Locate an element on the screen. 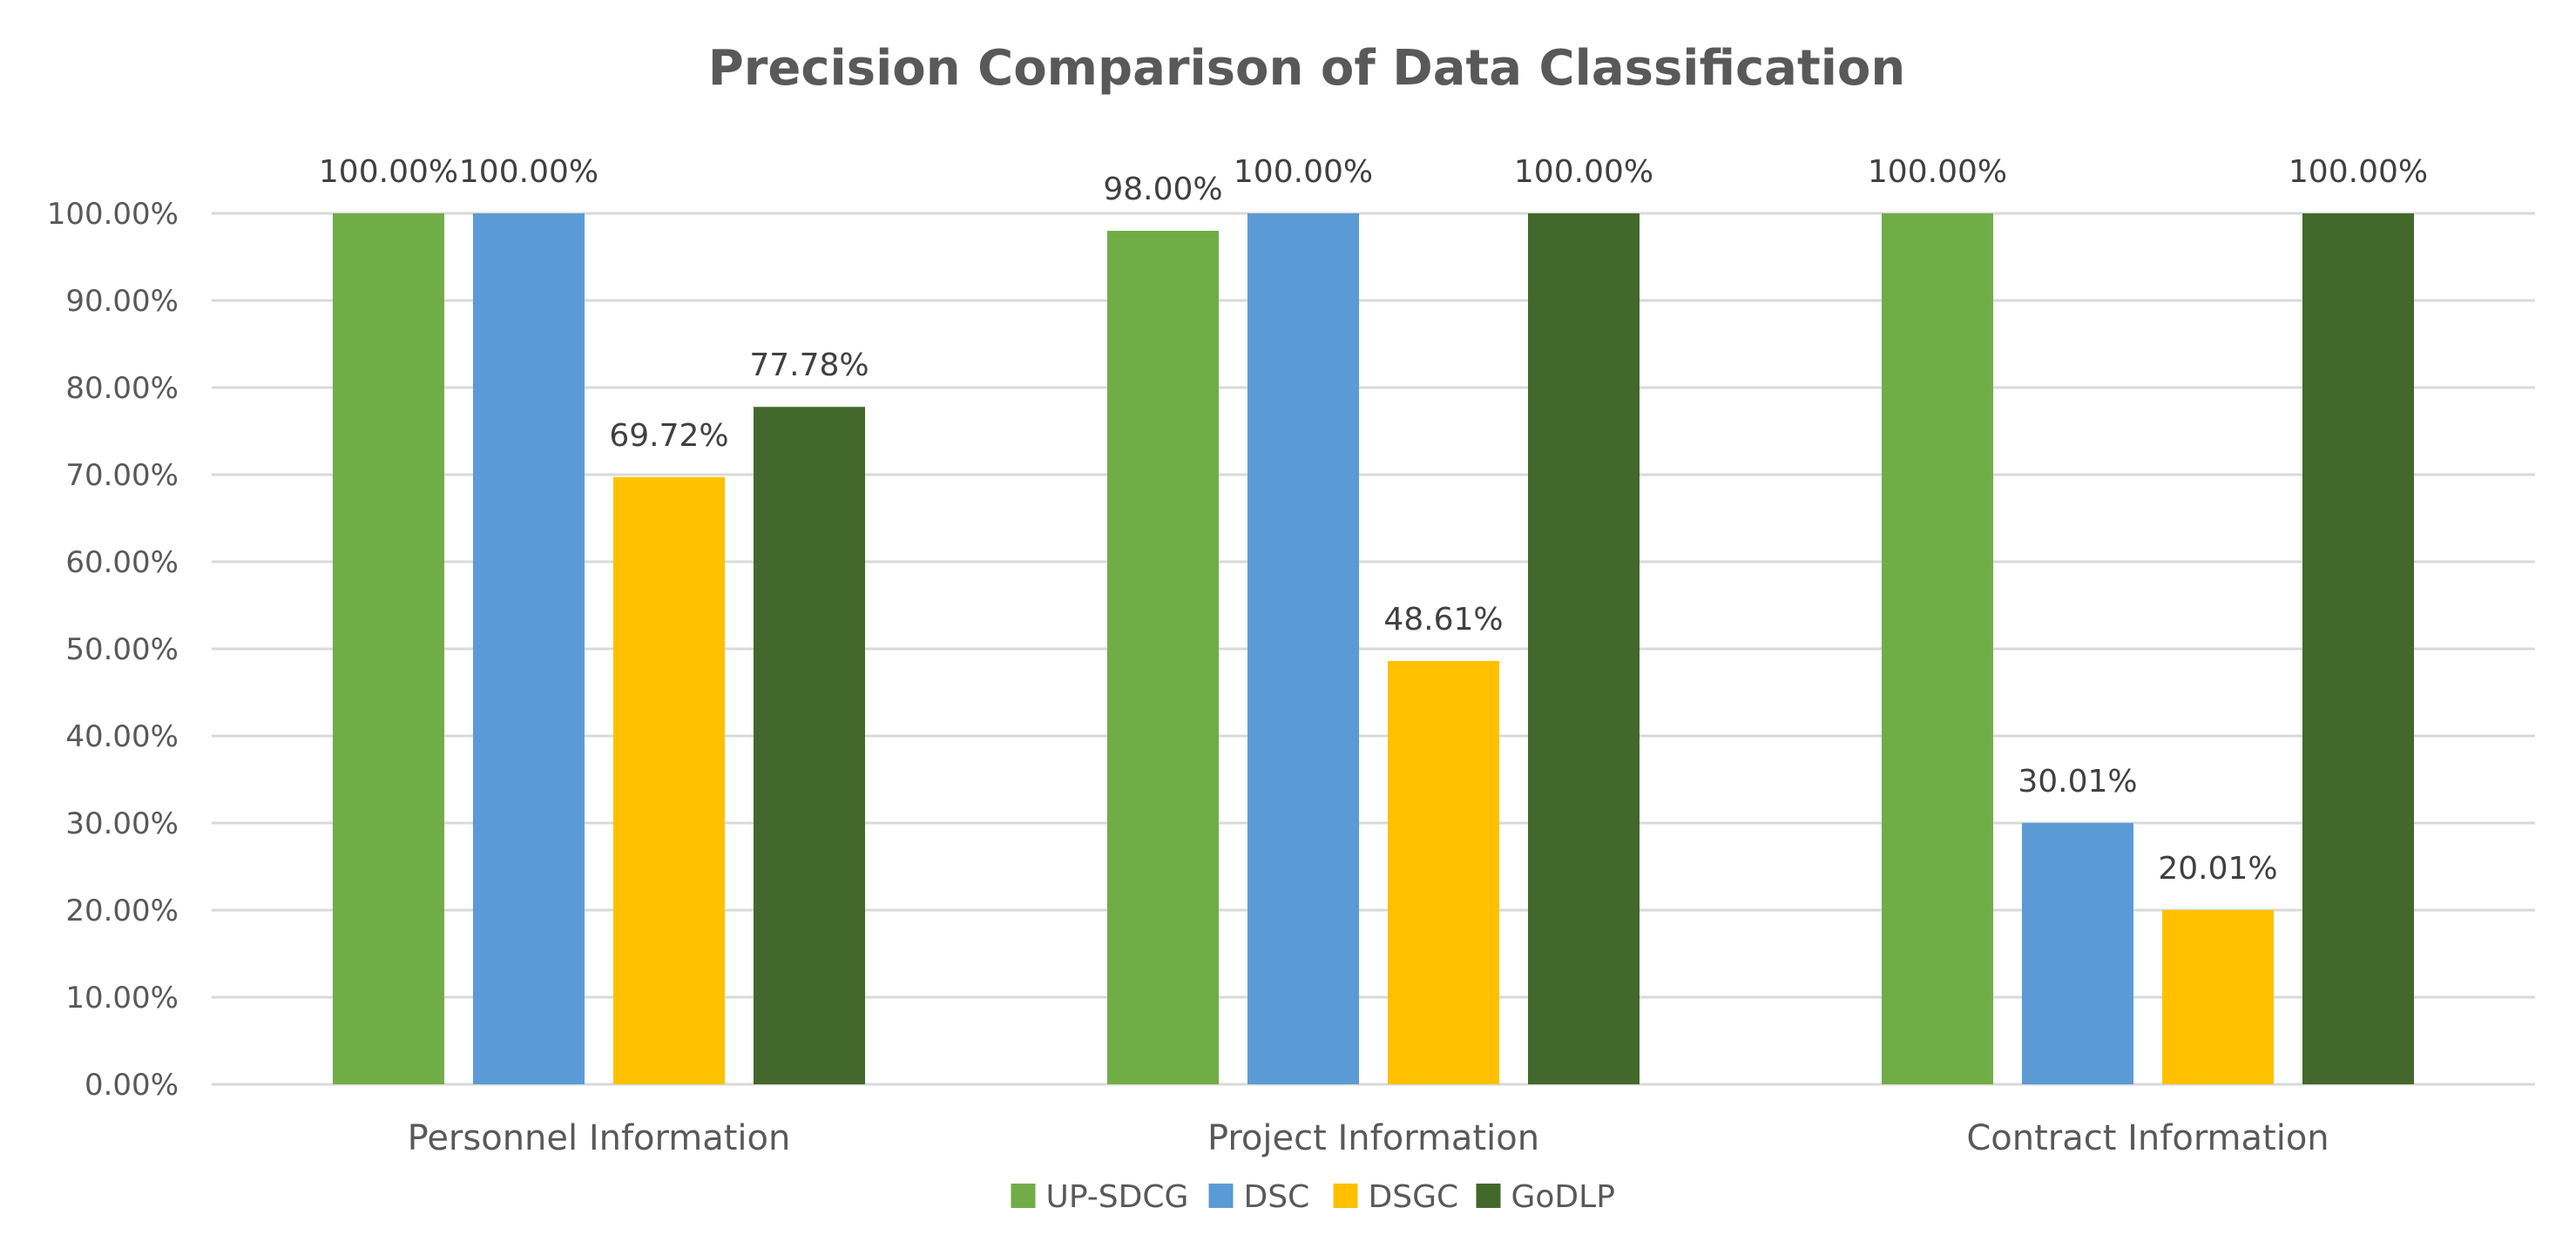 The image size is (2576, 1255). legend-item: DSGC is located at coordinates (1396, 1197).